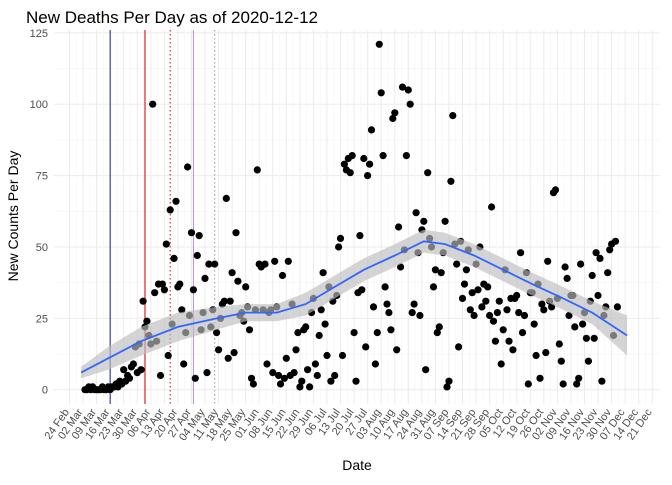  What do you see at coordinates (45, 391) in the screenshot?
I see `y-tick-label: 0` at bounding box center [45, 391].